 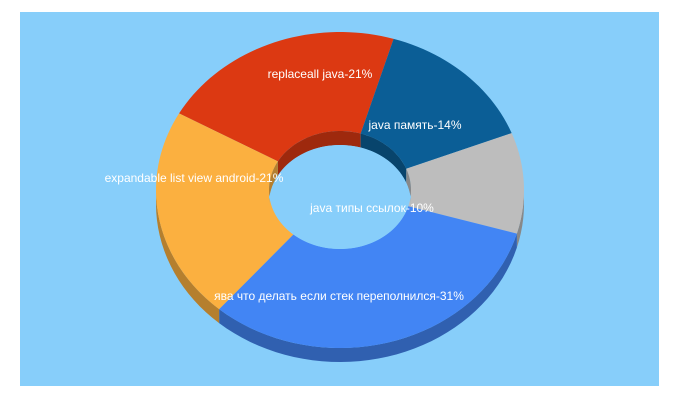 I want to click on slice-label-1: replaceall java-21%, so click(x=320, y=74).